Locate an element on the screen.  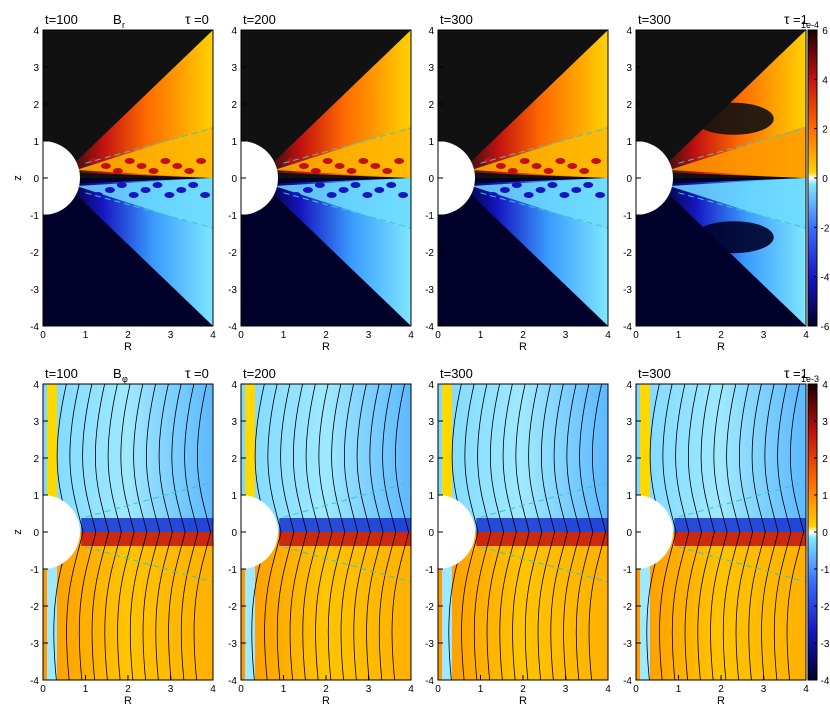
tau-value: =0 is located at coordinates (201, 373).